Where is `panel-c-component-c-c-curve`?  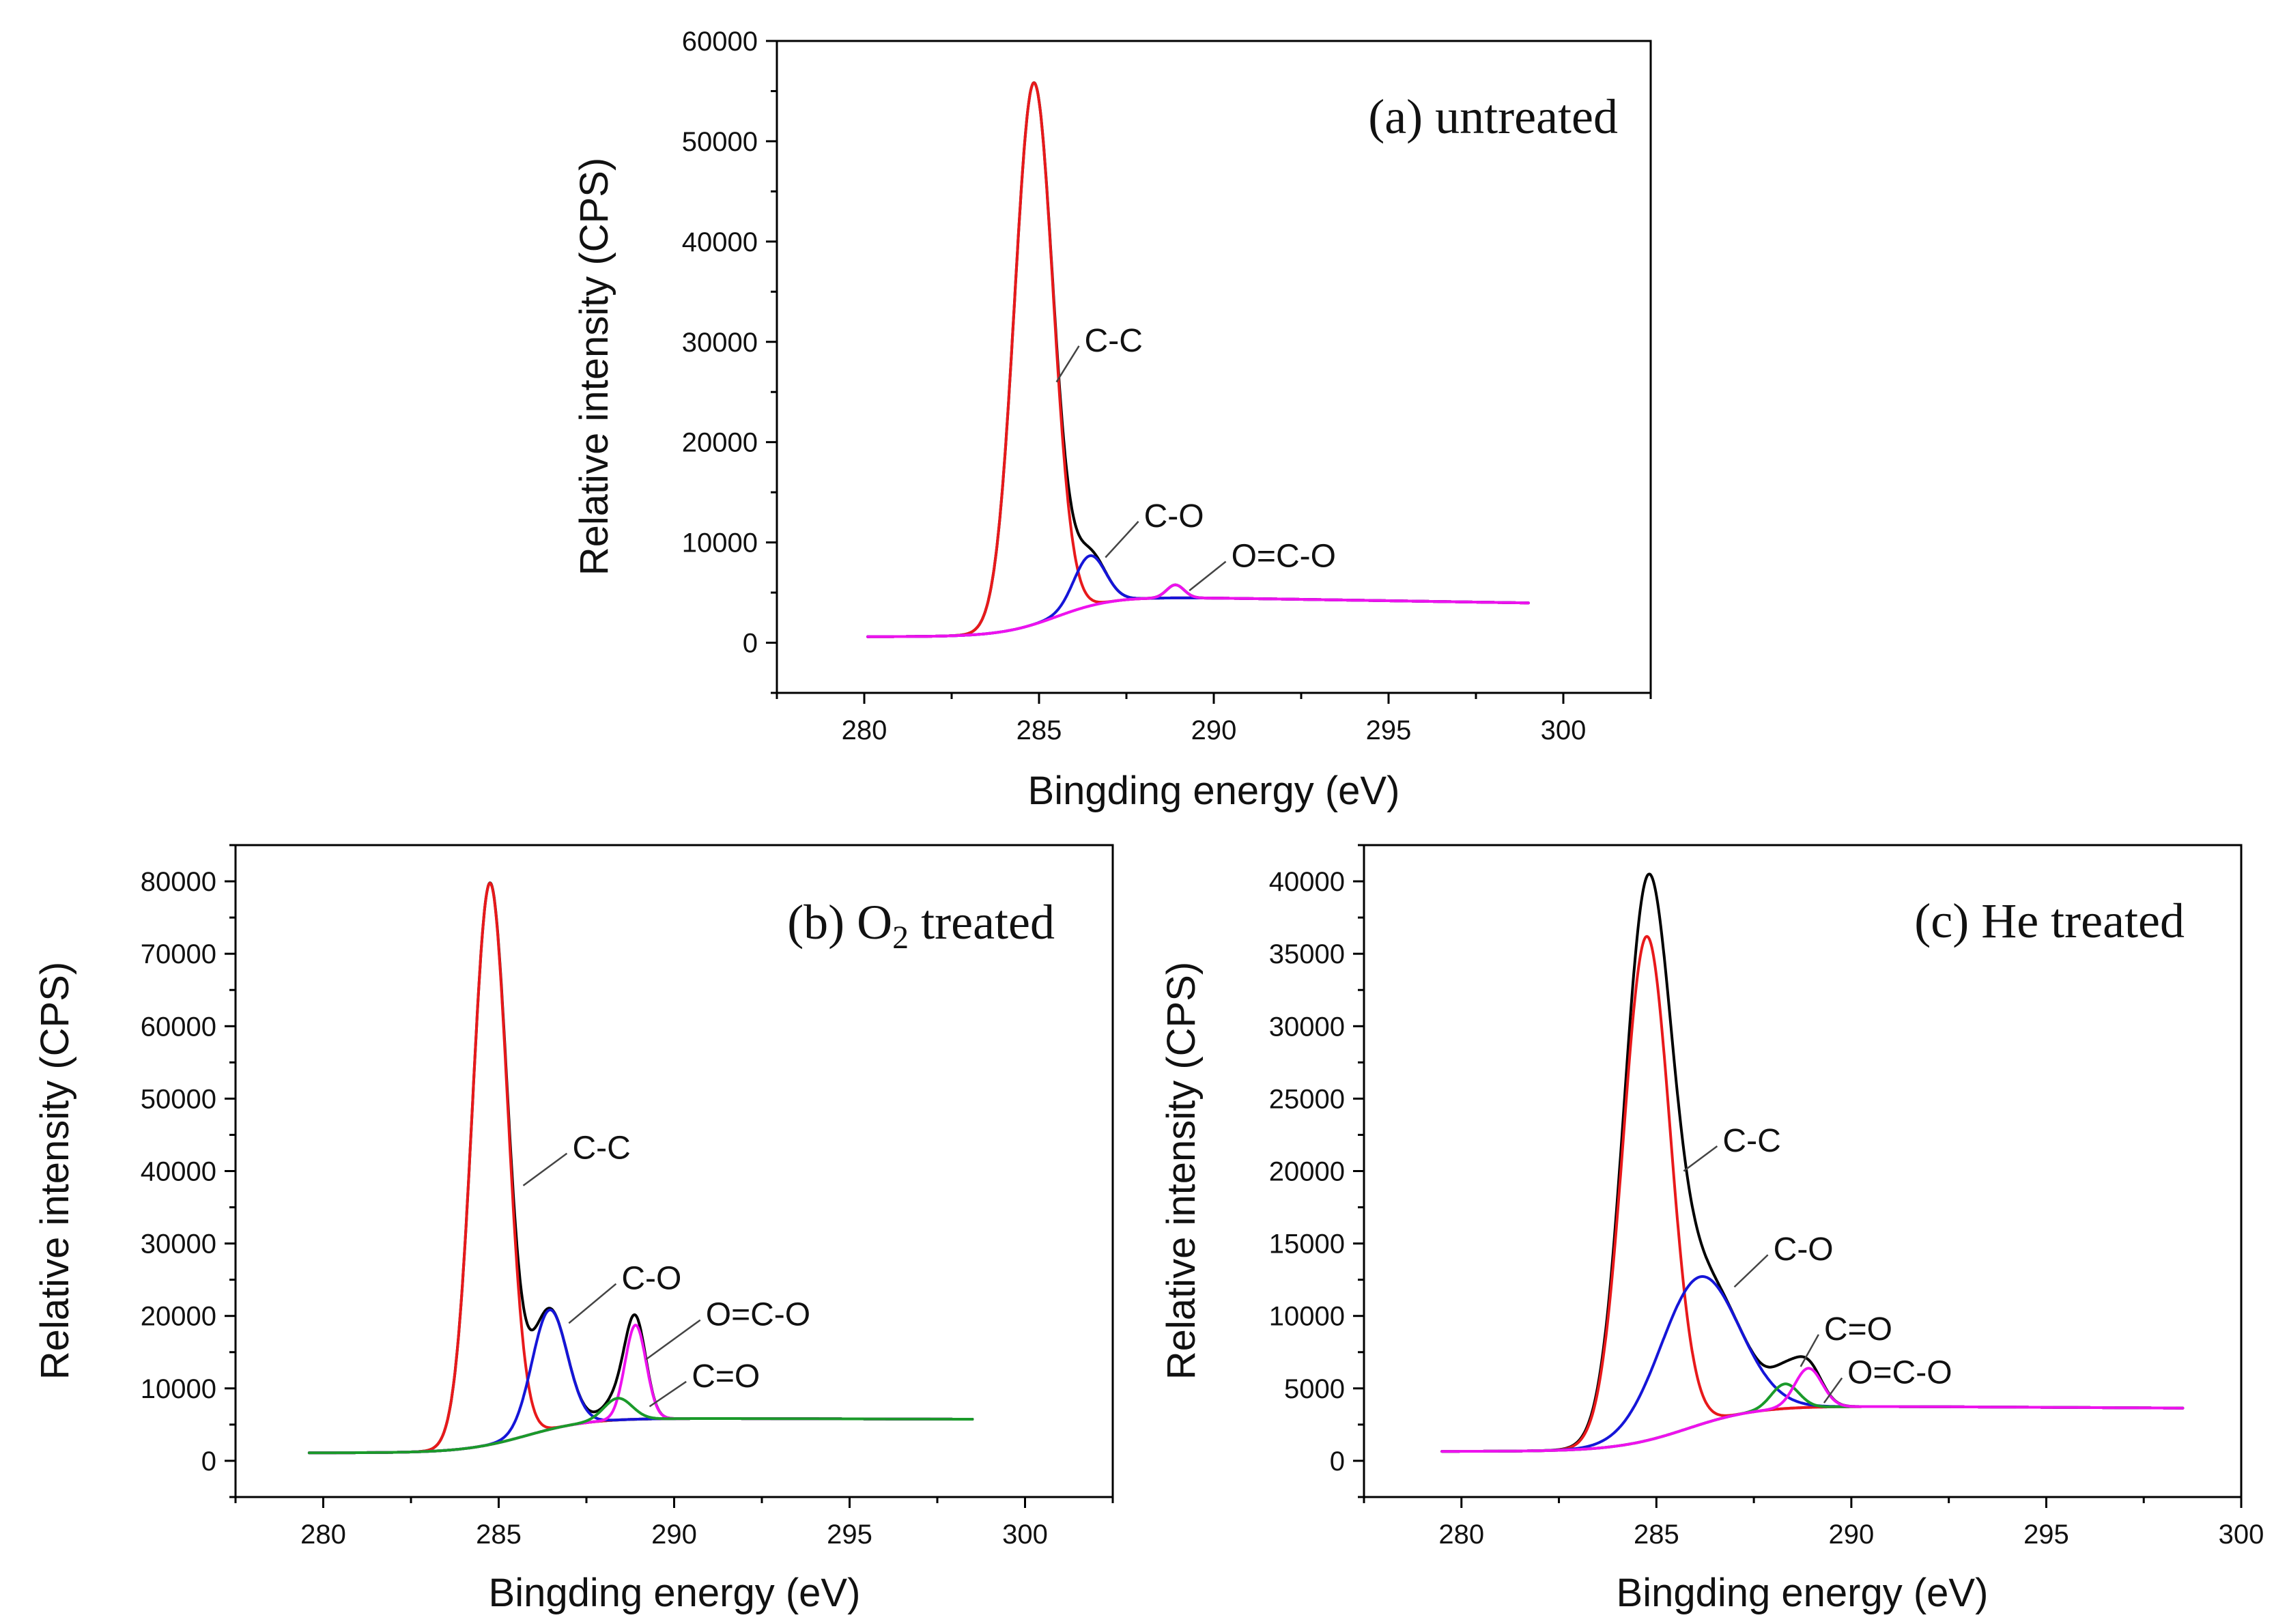 panel-c-component-c-c-curve is located at coordinates (1812, 1194).